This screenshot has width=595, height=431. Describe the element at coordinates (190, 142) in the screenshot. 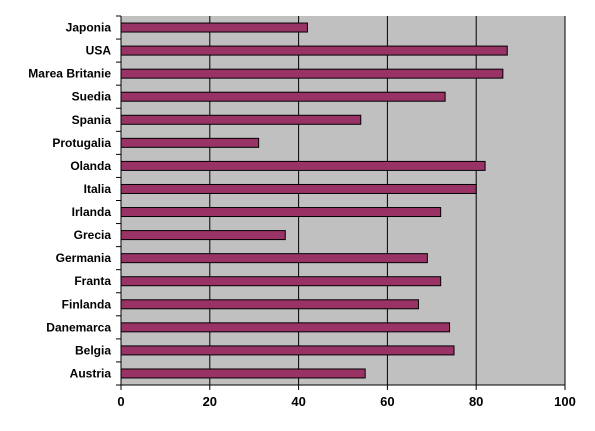

I see `bar-protugalia` at that location.